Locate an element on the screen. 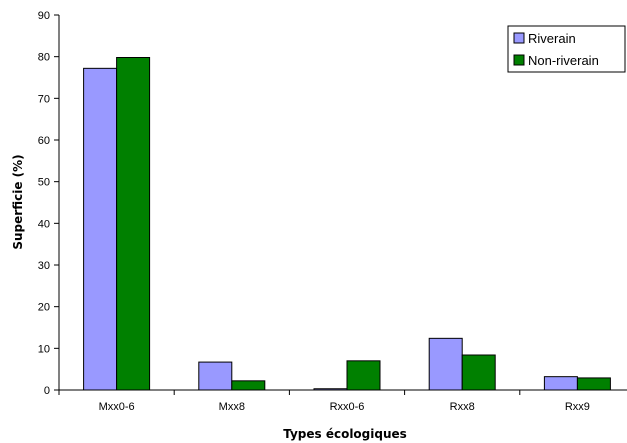  legend-label-riverain: Riverain is located at coordinates (552, 38).